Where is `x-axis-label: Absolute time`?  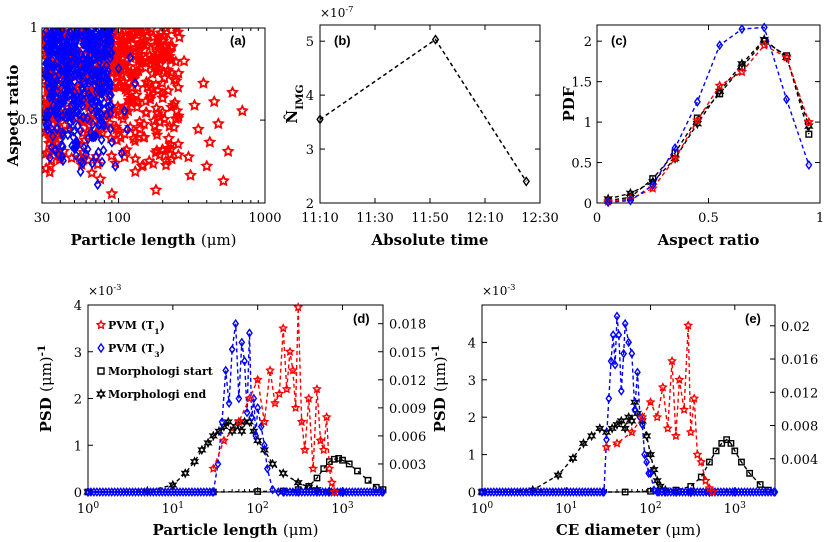
x-axis-label: Absolute time is located at coordinates (430, 240).